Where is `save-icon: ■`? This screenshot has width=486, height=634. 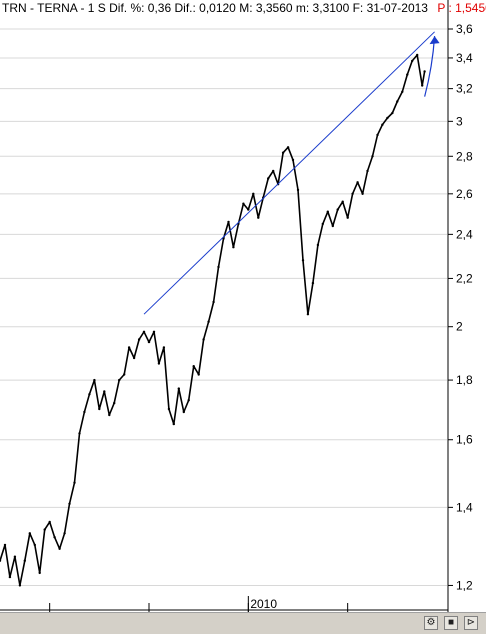
save-icon: ■ is located at coordinates (451, 623).